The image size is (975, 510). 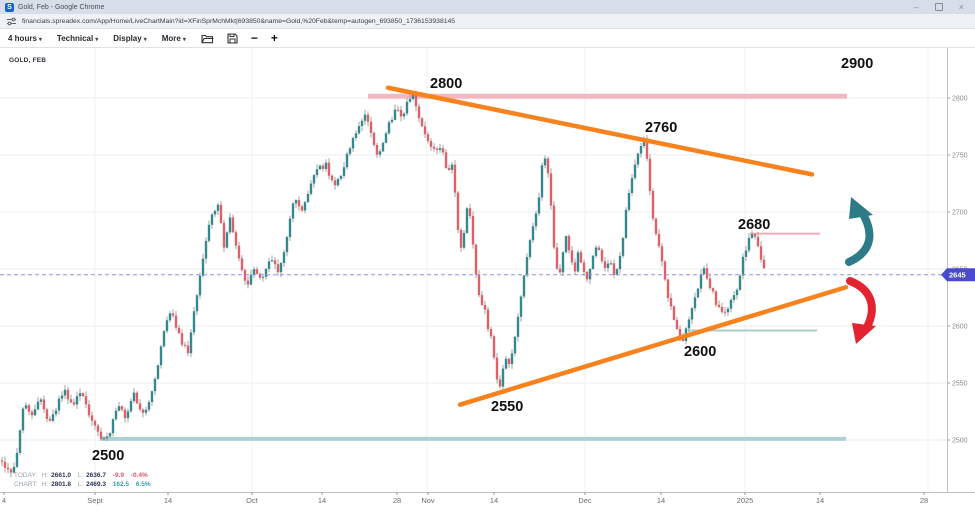 What do you see at coordinates (145, 39) in the screenshot?
I see `chevron-down-icon: ▾` at bounding box center [145, 39].